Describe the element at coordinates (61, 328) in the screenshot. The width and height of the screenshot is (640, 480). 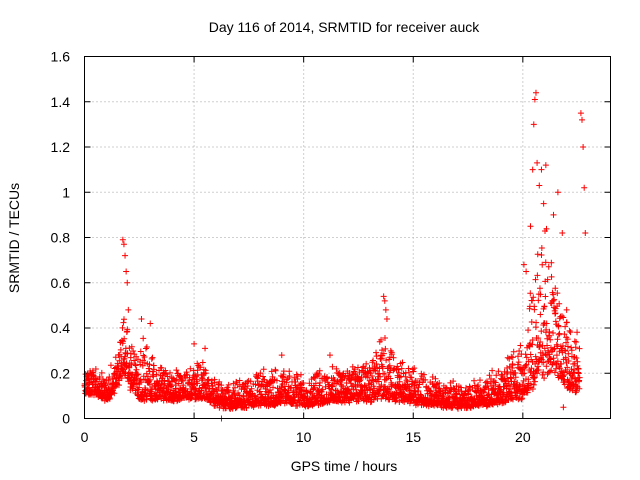
I see `y-tick-label: 0.4` at that location.